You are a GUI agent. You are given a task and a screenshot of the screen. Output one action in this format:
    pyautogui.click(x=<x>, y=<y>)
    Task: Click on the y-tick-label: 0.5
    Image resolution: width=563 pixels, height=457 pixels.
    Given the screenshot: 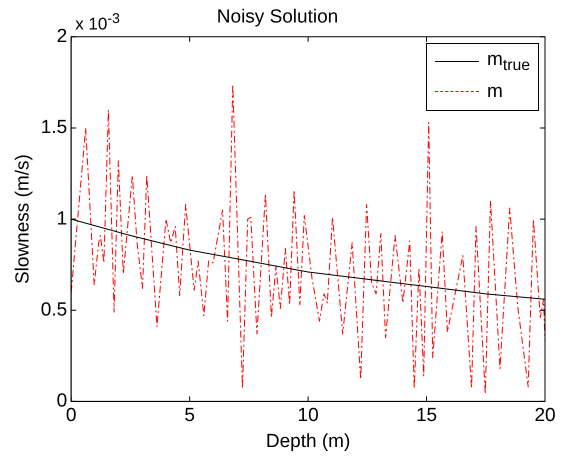 What is the action you would take?
    pyautogui.click(x=54, y=309)
    